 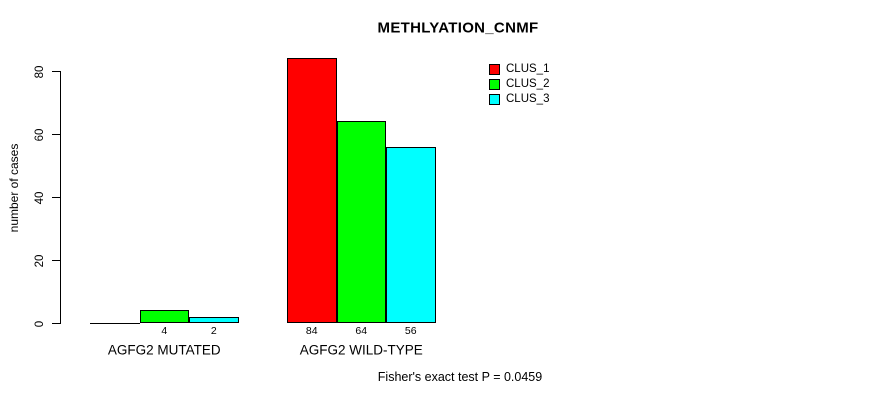 I want to click on bar-value-label: 84, so click(x=311, y=331).